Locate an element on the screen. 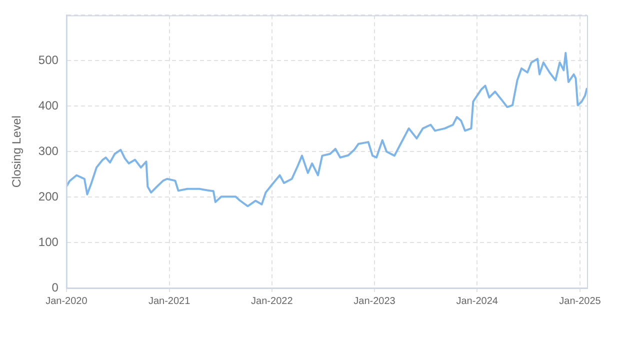  x-tick-label: Jan-2023 is located at coordinates (375, 301).